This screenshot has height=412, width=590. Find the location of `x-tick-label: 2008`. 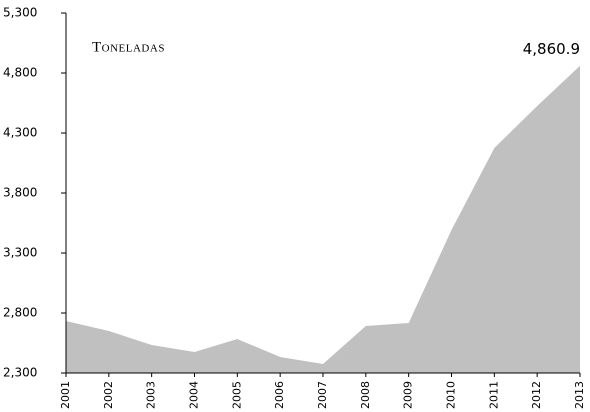

x-tick-label: 2008 is located at coordinates (365, 395).